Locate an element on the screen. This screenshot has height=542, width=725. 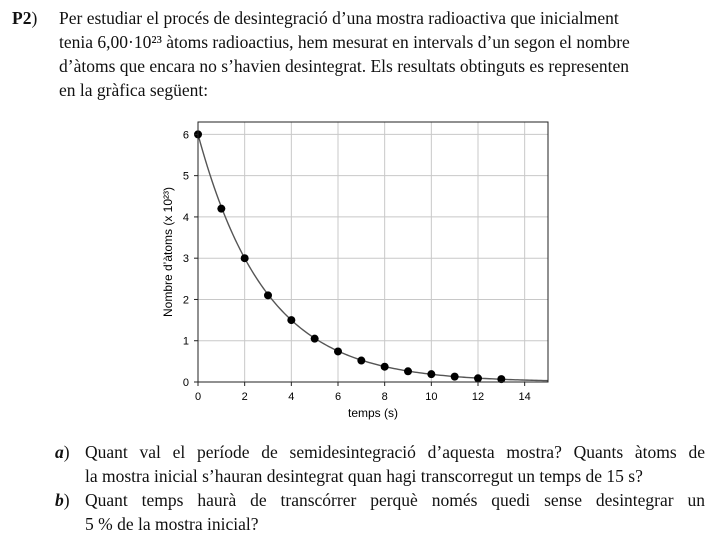
y-tick-label: 3 is located at coordinates (186, 259).